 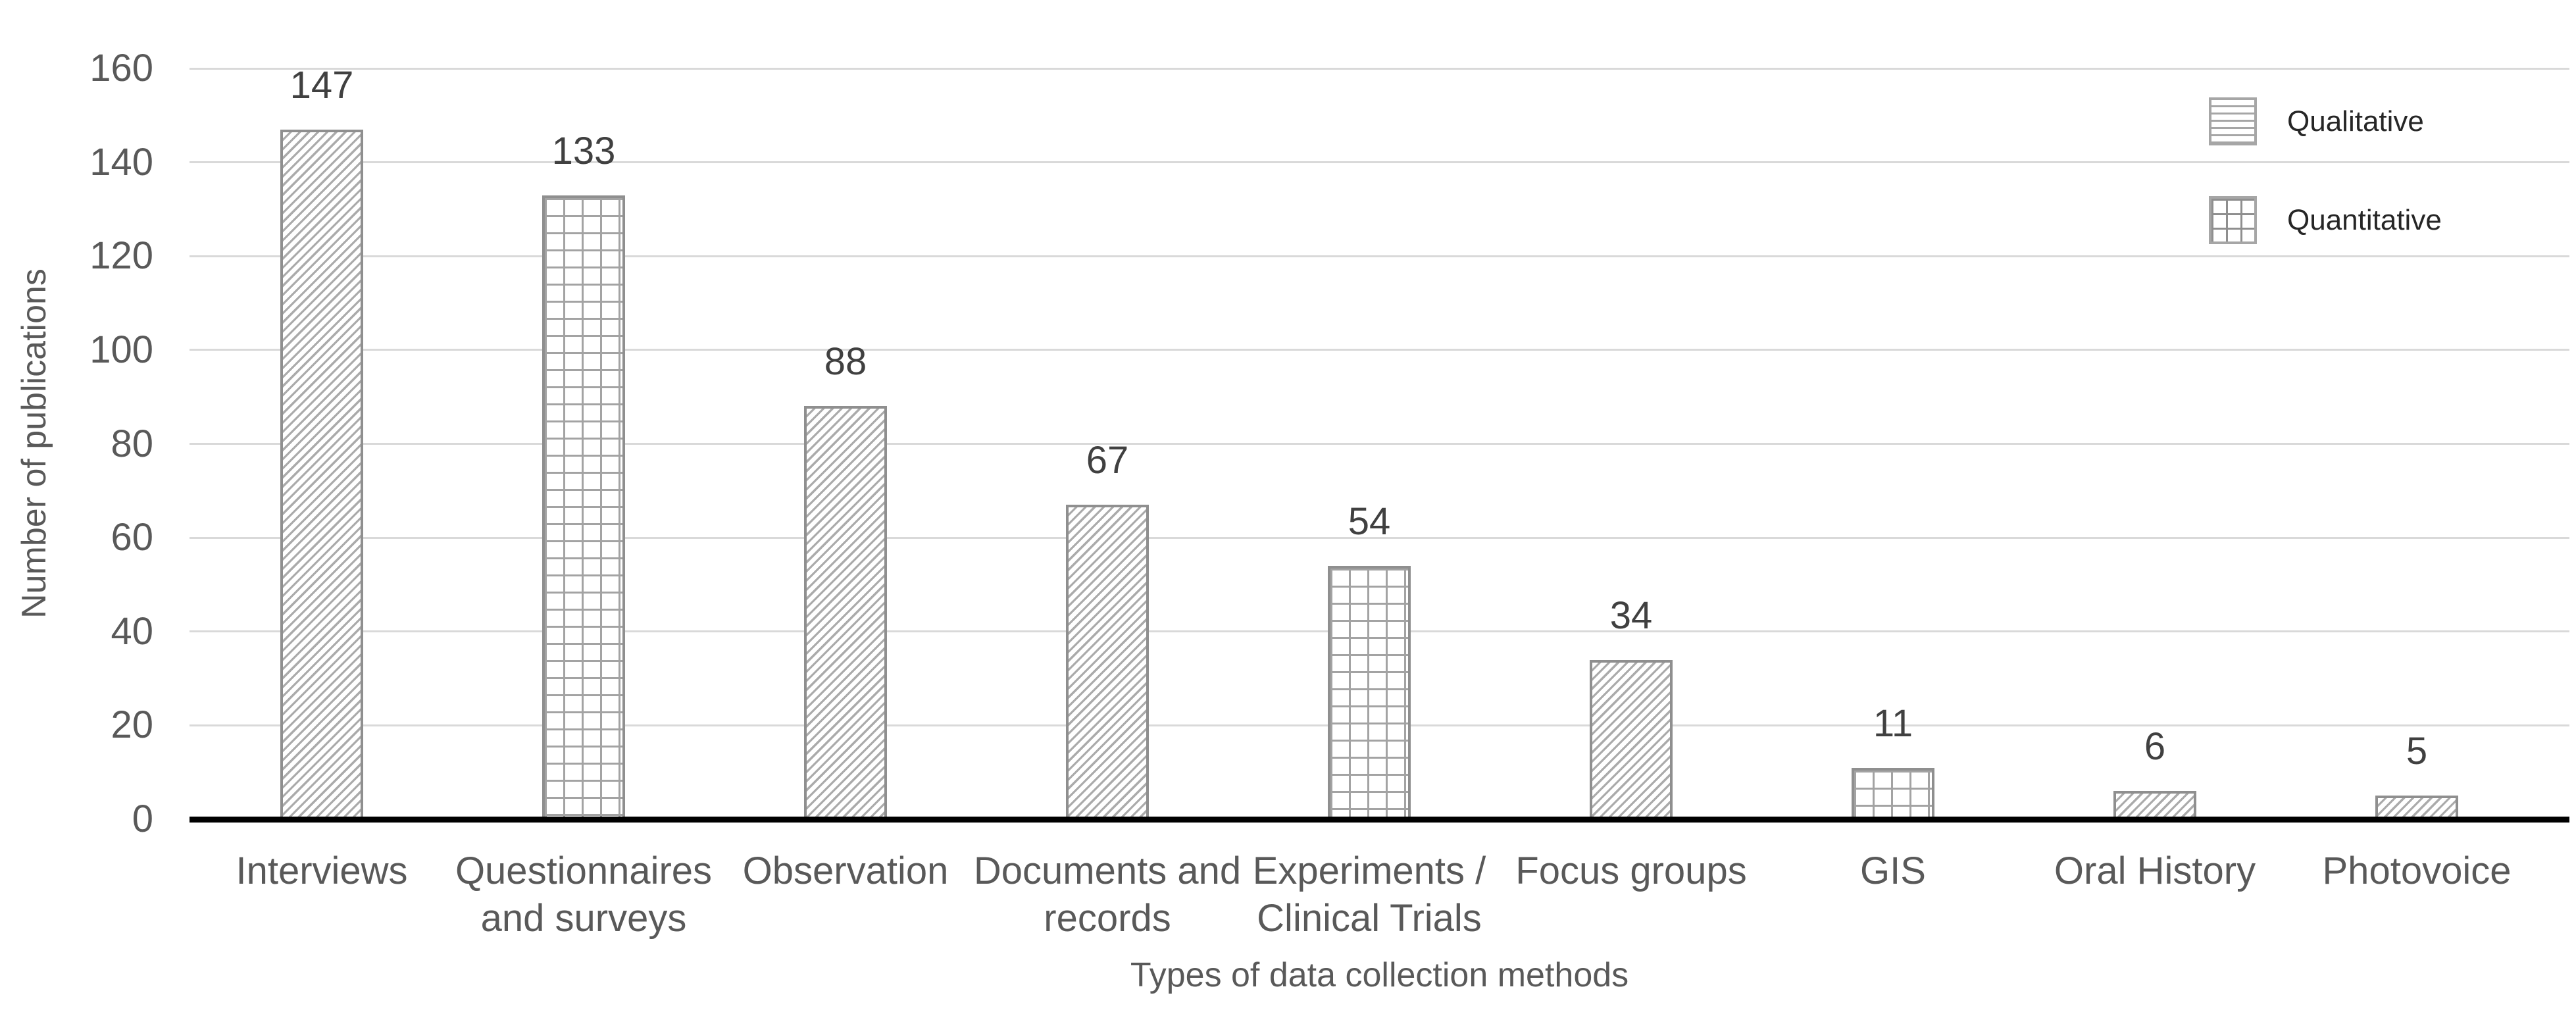 I want to click on bar-gis, so click(x=1893, y=794).